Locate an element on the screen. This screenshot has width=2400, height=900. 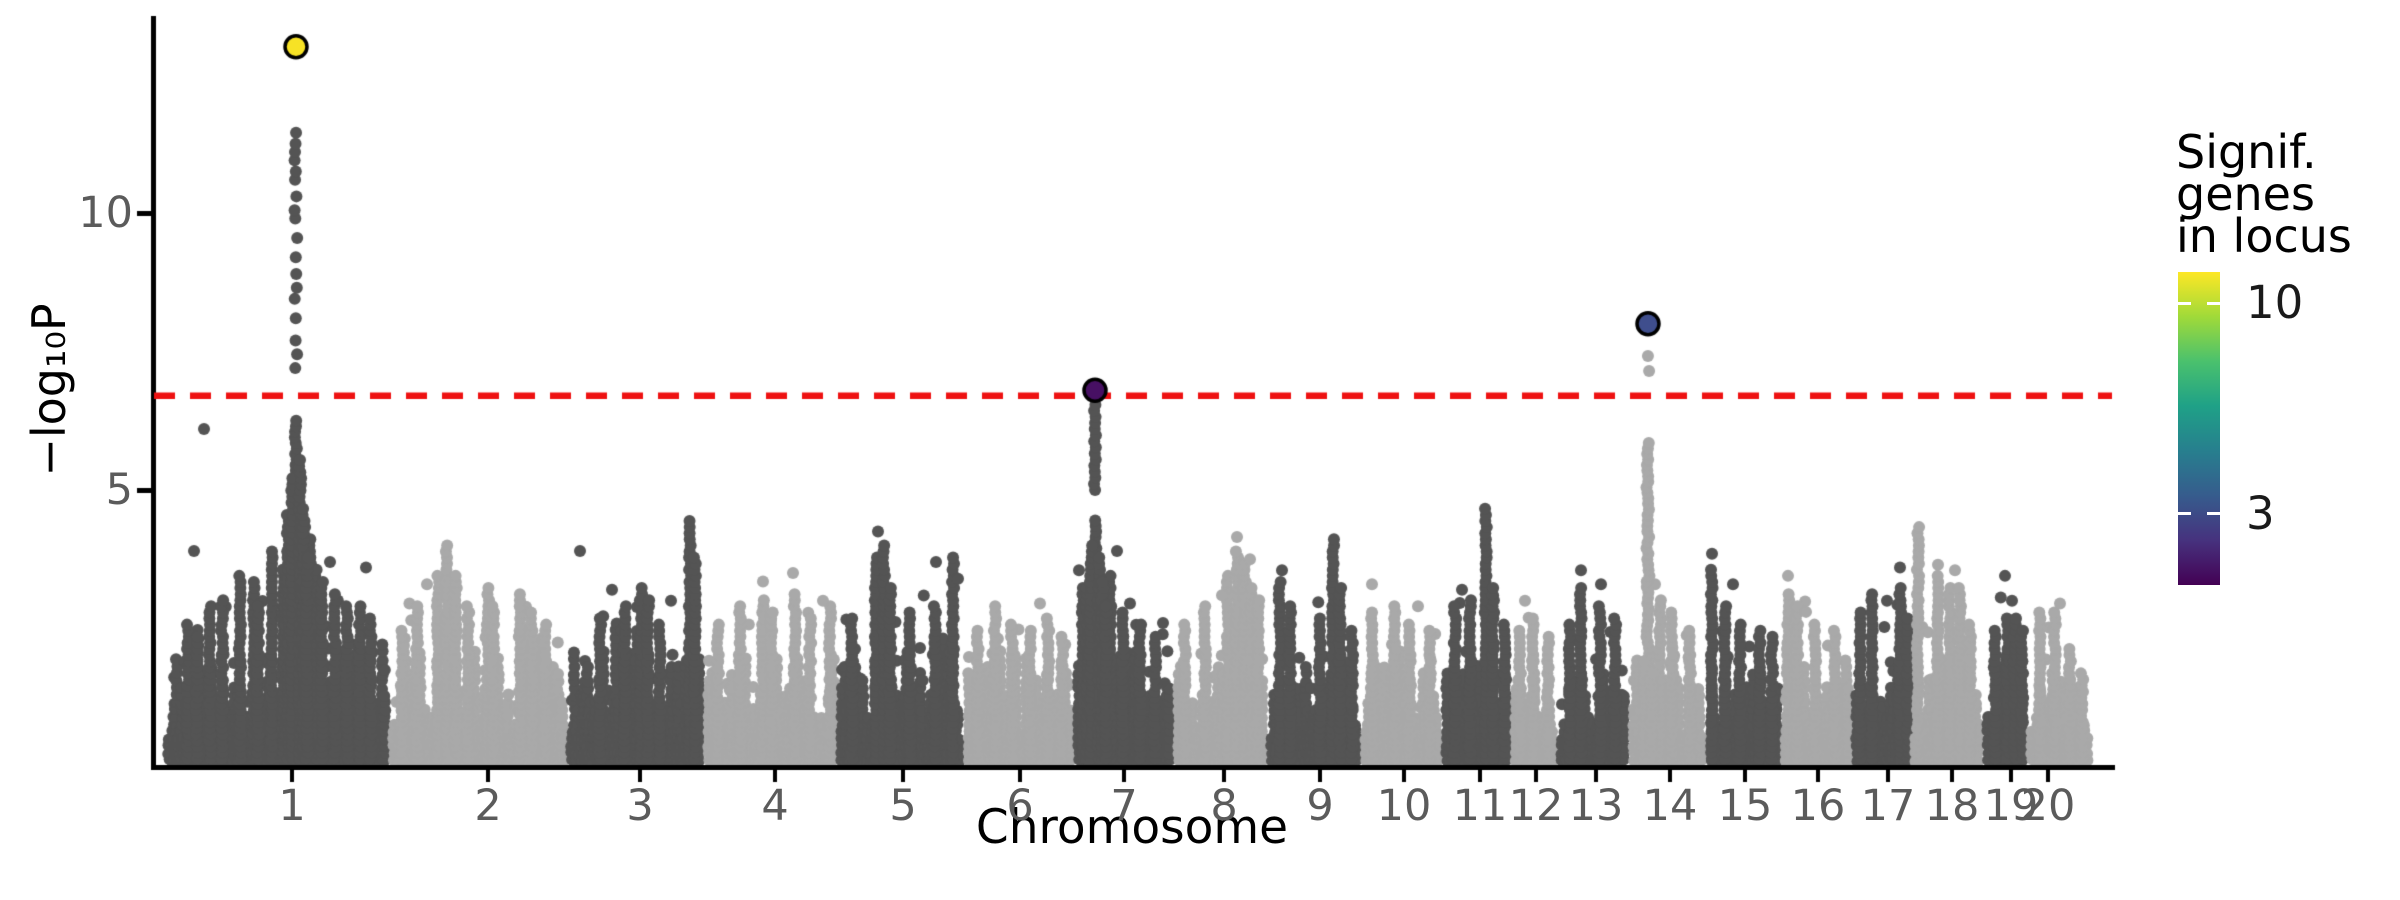
colorbar-gradient is located at coordinates (2199, 428).